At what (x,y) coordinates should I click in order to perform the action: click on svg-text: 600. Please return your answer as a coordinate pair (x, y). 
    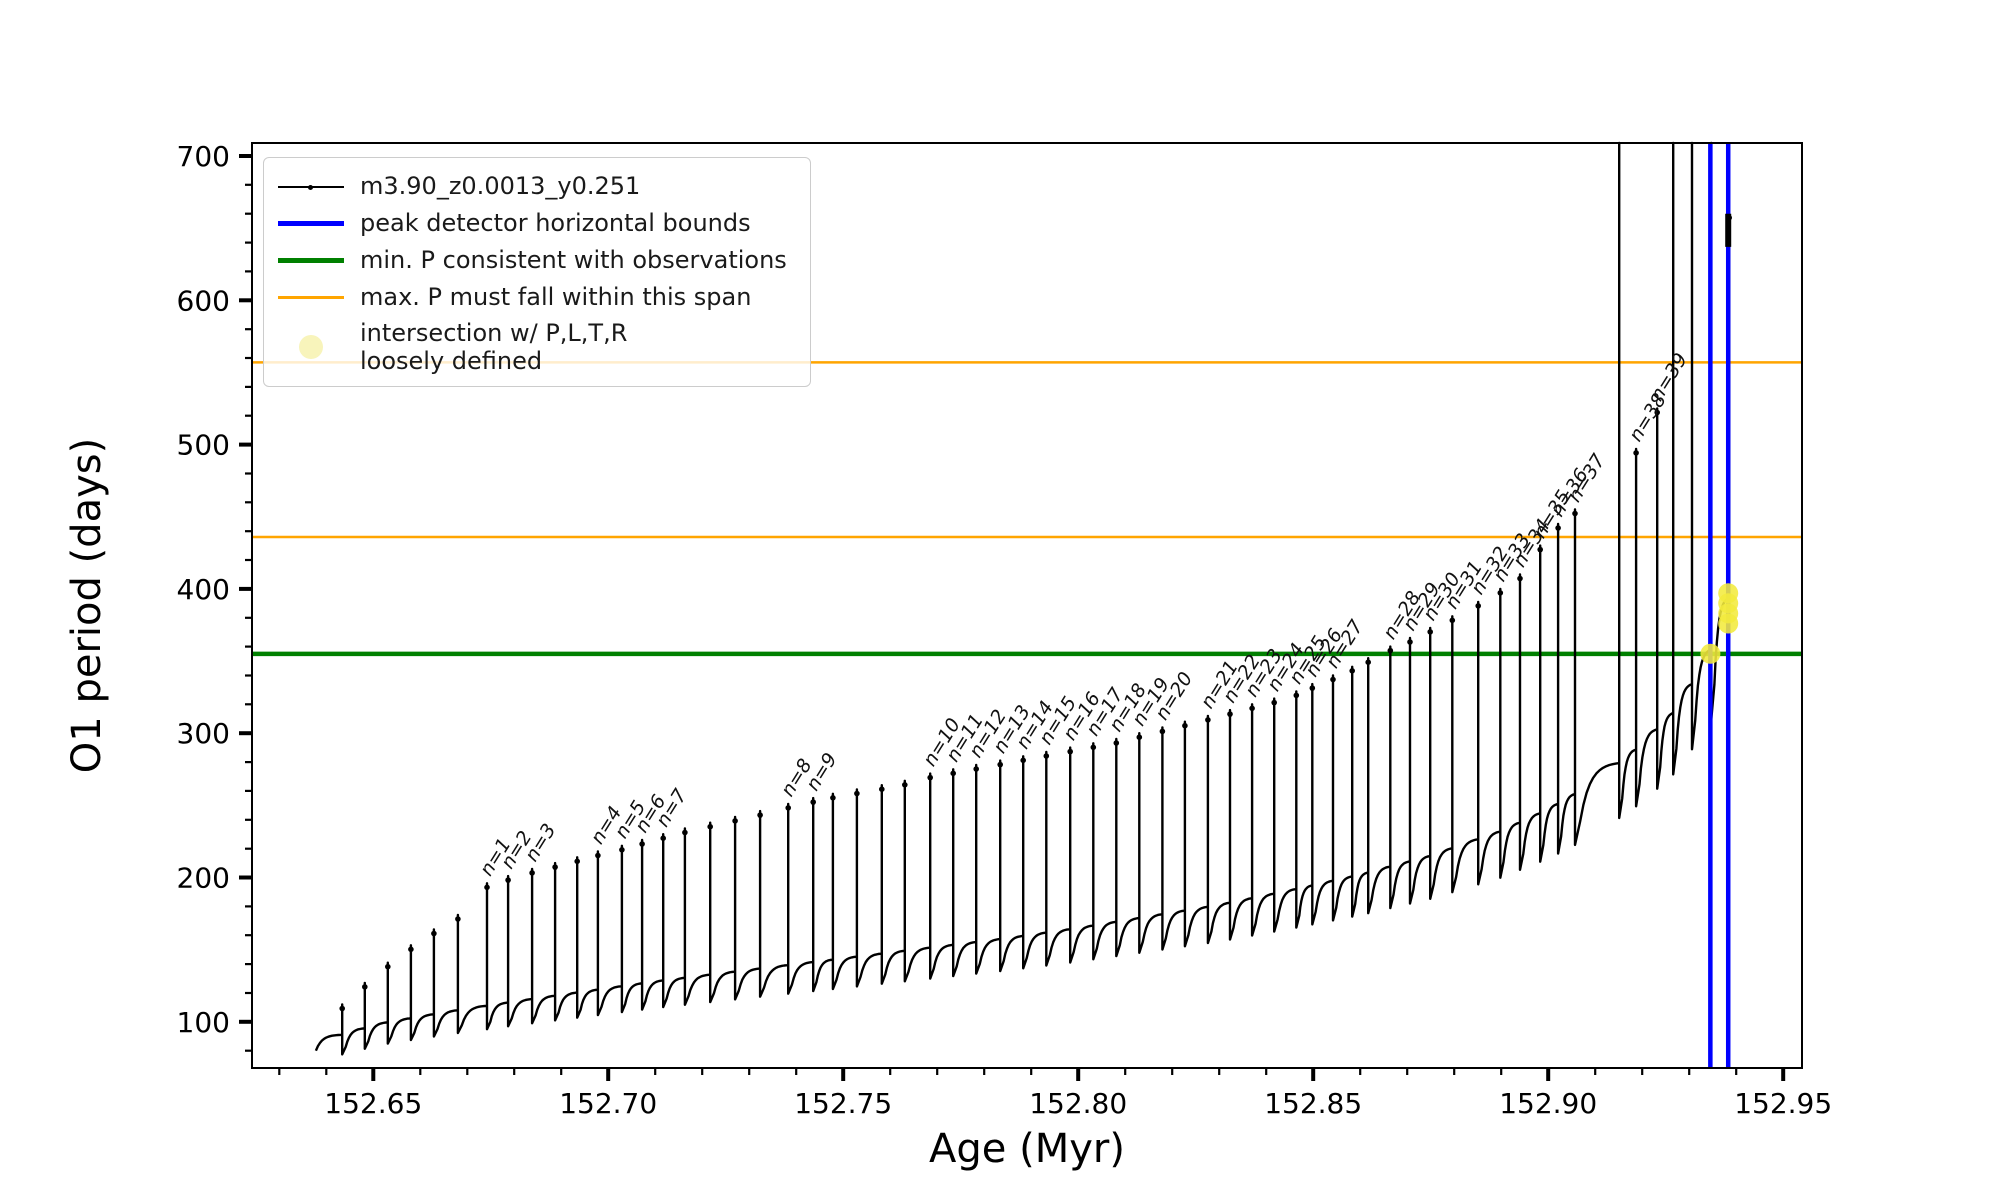
    Looking at the image, I should click on (203, 300).